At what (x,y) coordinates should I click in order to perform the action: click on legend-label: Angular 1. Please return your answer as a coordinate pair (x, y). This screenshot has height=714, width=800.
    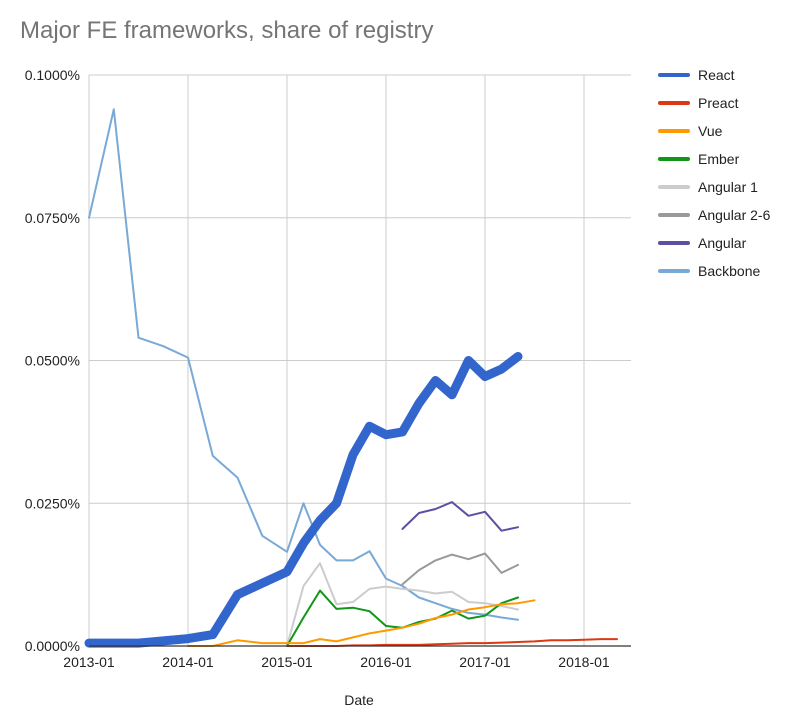
    Looking at the image, I should click on (728, 187).